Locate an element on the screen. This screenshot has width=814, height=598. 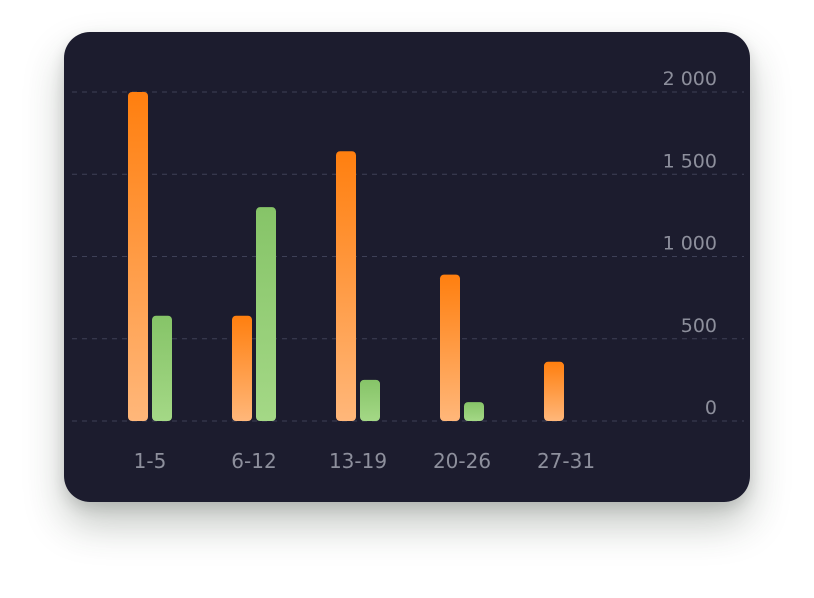
y-tick-label: 1 000 is located at coordinates (690, 244).